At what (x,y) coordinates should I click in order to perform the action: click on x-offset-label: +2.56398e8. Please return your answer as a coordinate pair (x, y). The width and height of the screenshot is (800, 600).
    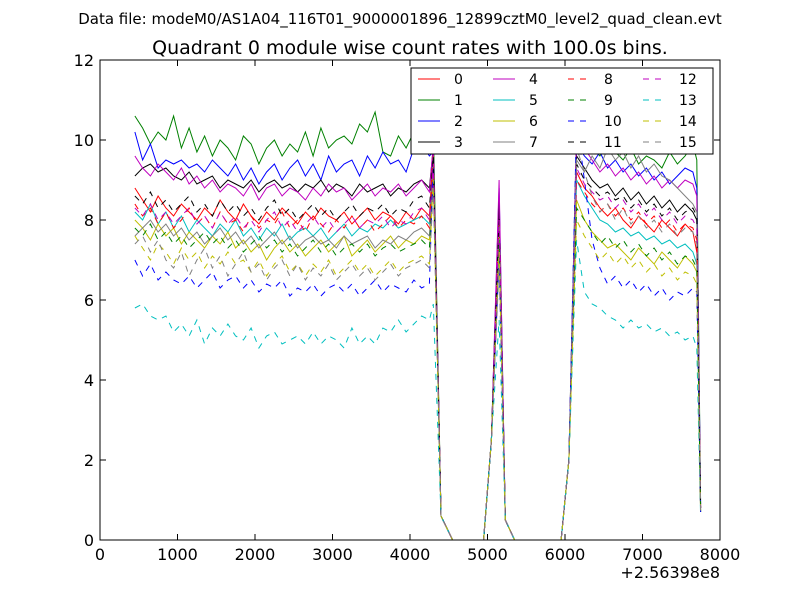
    Looking at the image, I should click on (670, 572).